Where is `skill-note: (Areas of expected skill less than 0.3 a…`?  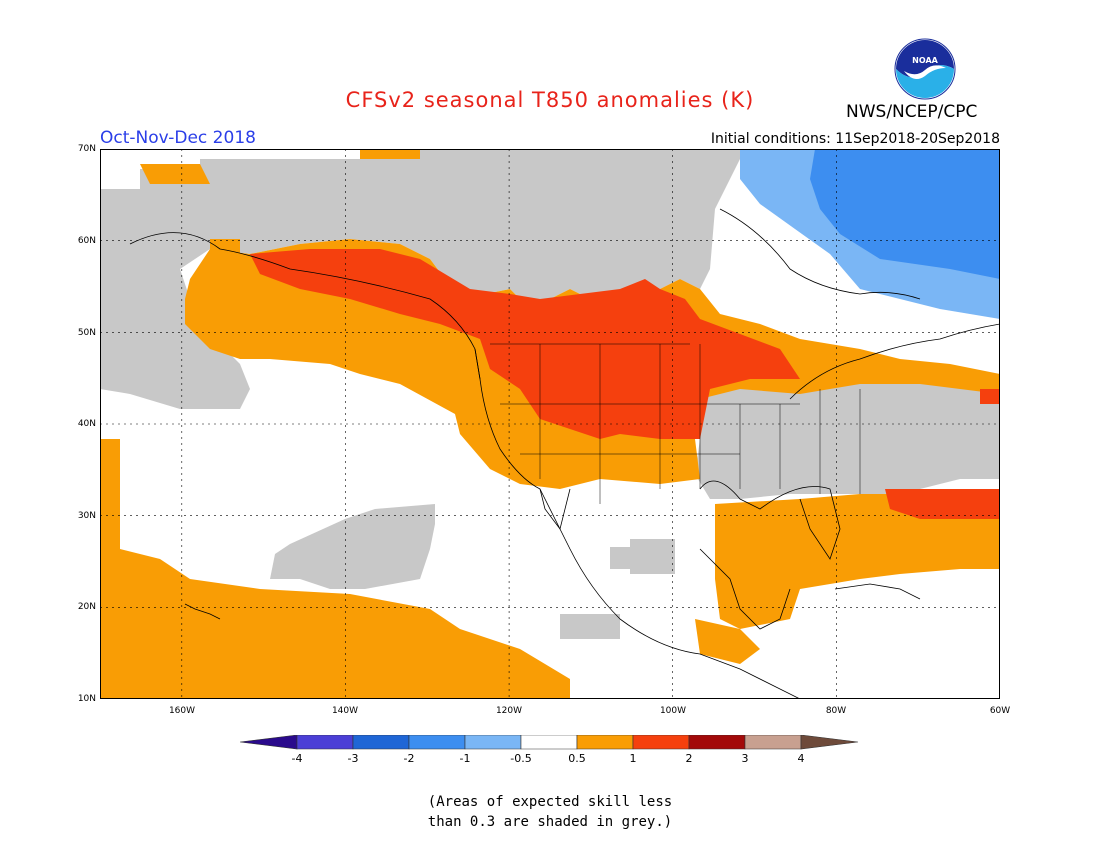
skill-note: (Areas of expected skill less than 0.3 a… is located at coordinates (550, 812).